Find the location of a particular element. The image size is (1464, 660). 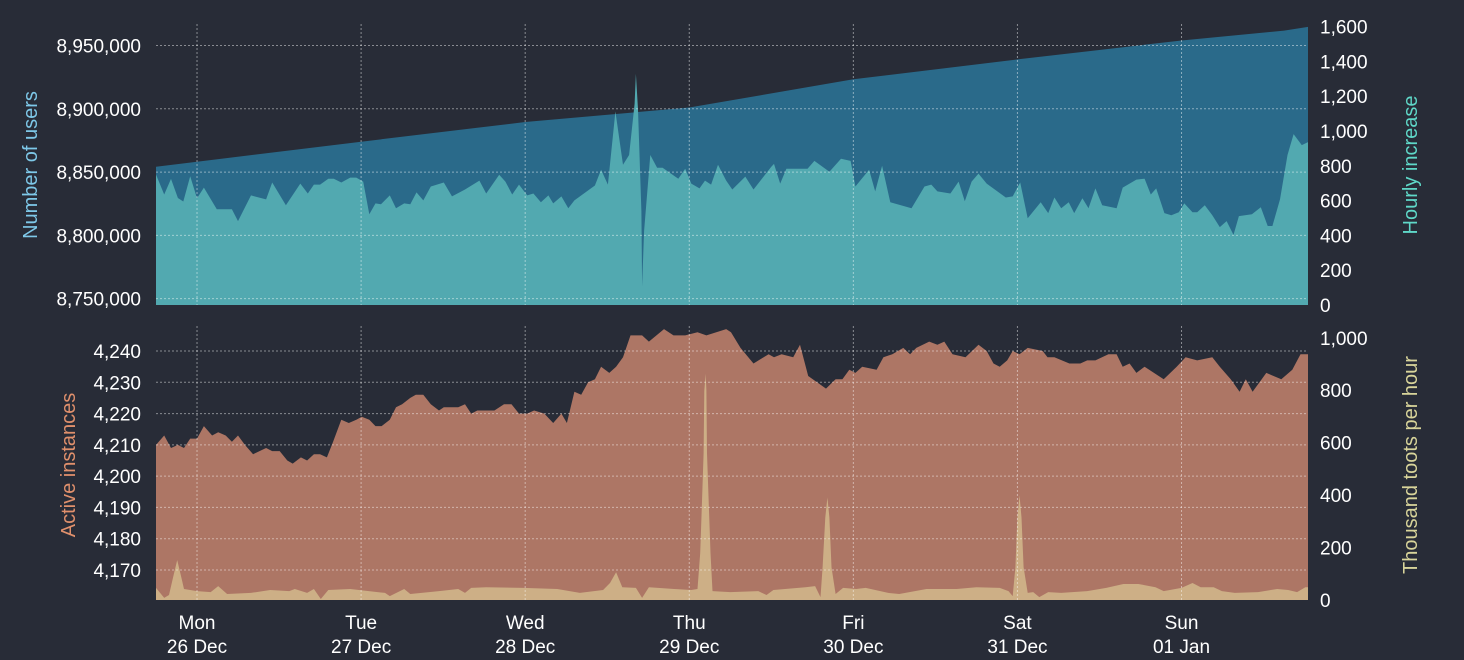

hourly-right-ticks: 1,600 1,400 1,200 1,000 800 600 400 200 0 is located at coordinates (1344, 167).